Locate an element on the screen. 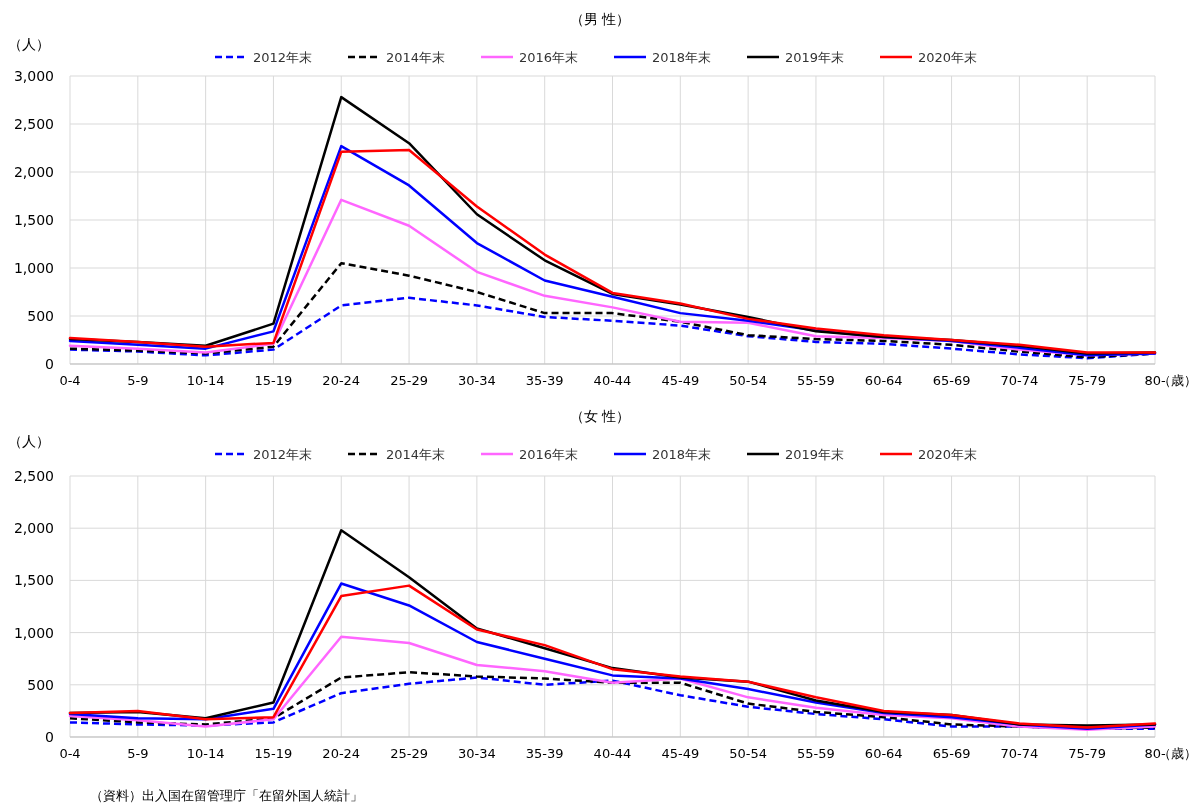  chart-title: （女 性） is located at coordinates (600, 416).